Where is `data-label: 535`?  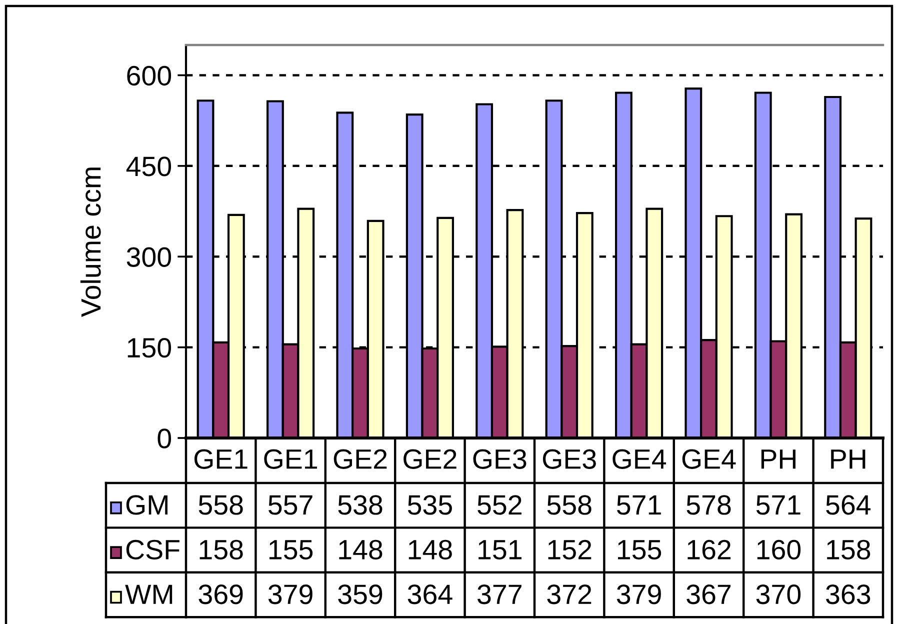 data-label: 535 is located at coordinates (430, 505).